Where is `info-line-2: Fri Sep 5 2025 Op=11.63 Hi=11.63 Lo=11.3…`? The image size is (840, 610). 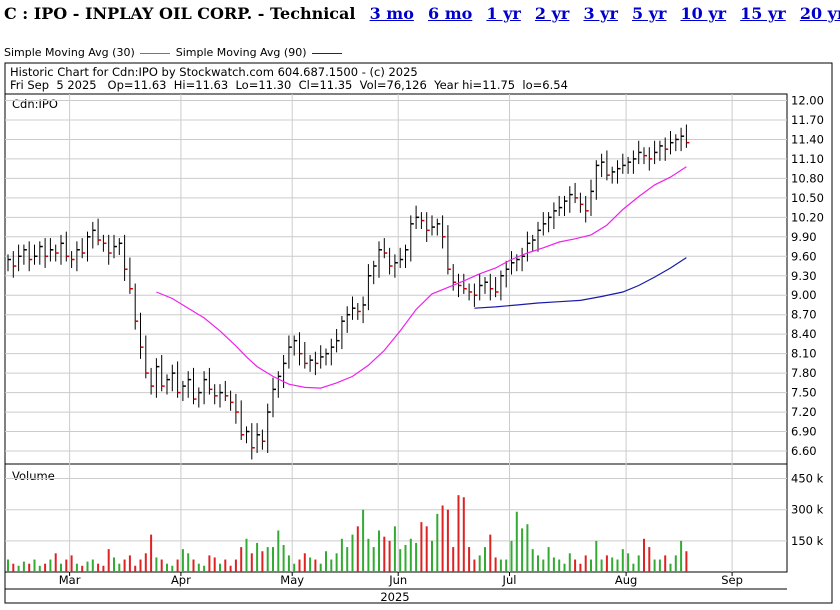 info-line-2: Fri Sep 5 2025 Op=11.63 Hi=11.63 Lo=11.3… is located at coordinates (289, 85).